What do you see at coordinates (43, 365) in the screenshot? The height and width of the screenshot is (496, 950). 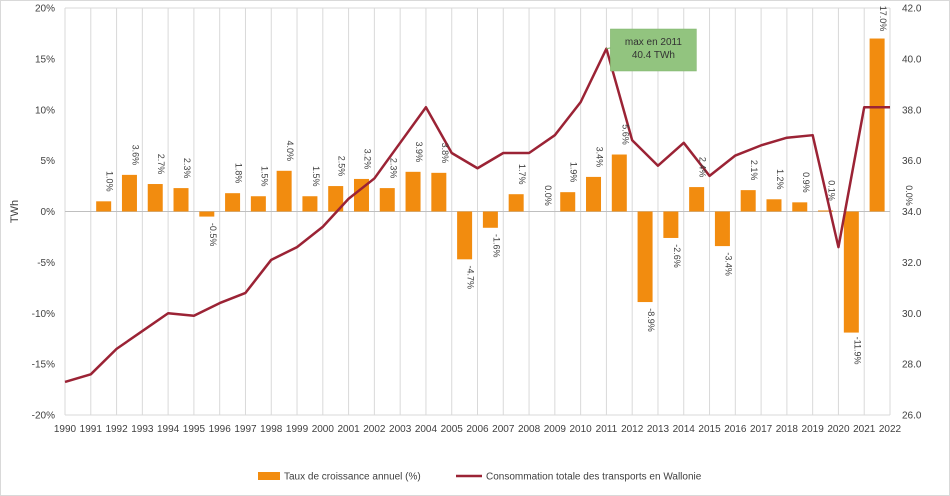 I see `y-left-tick-label: -15%` at bounding box center [43, 365].